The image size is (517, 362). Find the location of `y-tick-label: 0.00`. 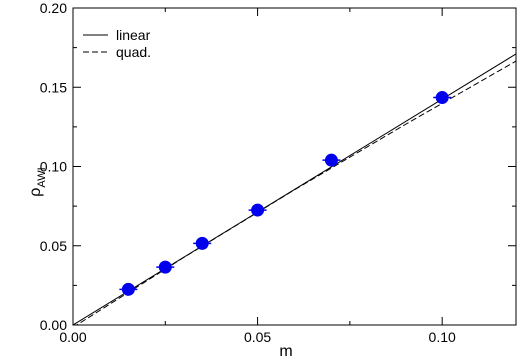

y-tick-label: 0.00 is located at coordinates (53, 325).